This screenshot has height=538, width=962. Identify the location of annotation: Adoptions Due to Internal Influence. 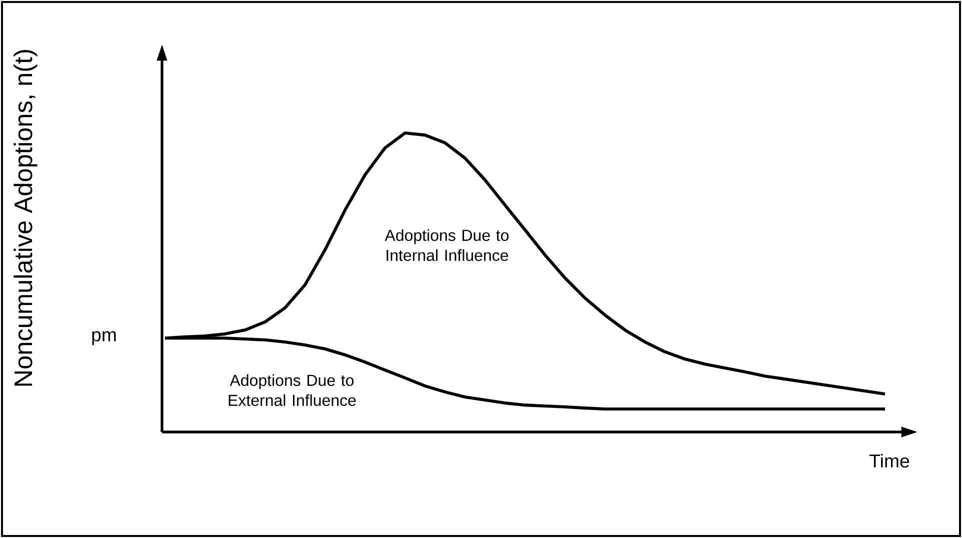
(446, 245).